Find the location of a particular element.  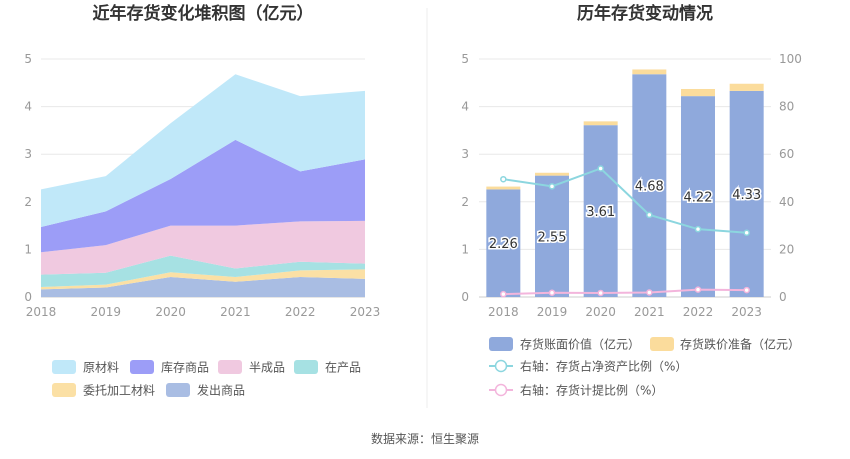

right-chart-lines is located at coordinates (625, 231).